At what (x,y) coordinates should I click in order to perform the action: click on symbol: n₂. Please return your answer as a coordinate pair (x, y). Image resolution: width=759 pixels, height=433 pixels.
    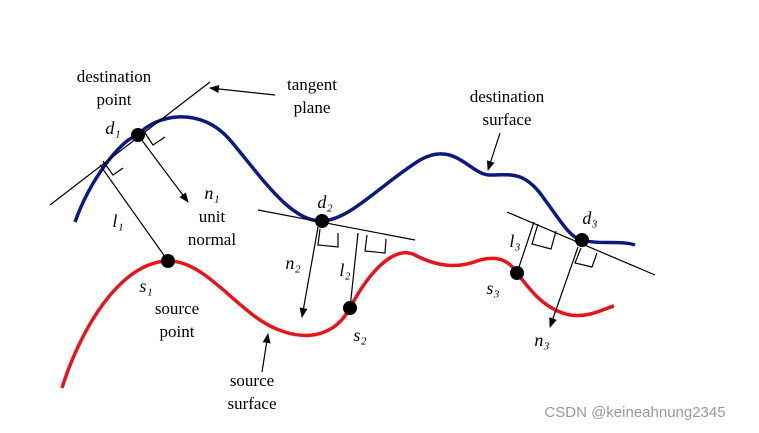
    Looking at the image, I should click on (292, 263).